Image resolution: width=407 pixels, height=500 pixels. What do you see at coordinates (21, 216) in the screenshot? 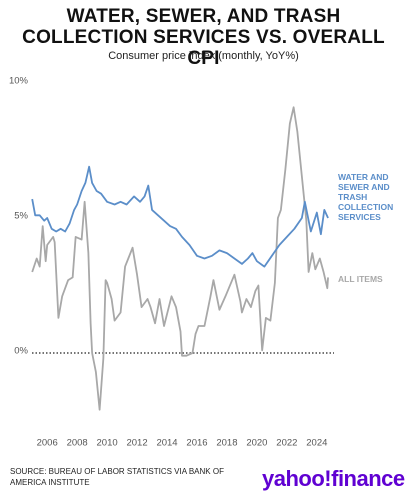
I see `y-tick-label: 5%` at bounding box center [21, 216].